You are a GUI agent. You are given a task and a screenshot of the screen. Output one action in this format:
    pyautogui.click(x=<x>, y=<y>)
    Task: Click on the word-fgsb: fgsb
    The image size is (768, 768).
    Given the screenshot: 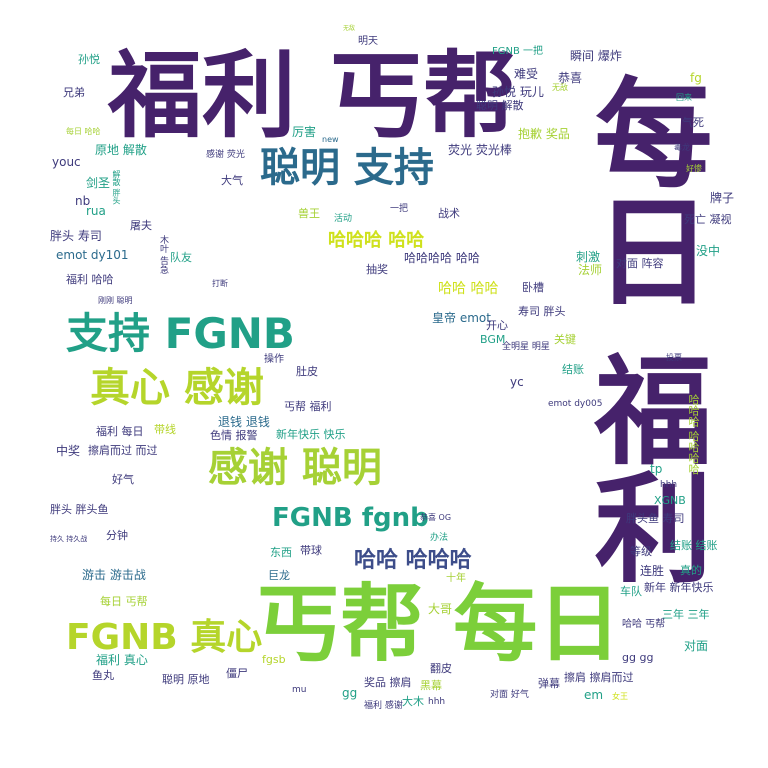 What is the action you would take?
    pyautogui.click(x=274, y=659)
    